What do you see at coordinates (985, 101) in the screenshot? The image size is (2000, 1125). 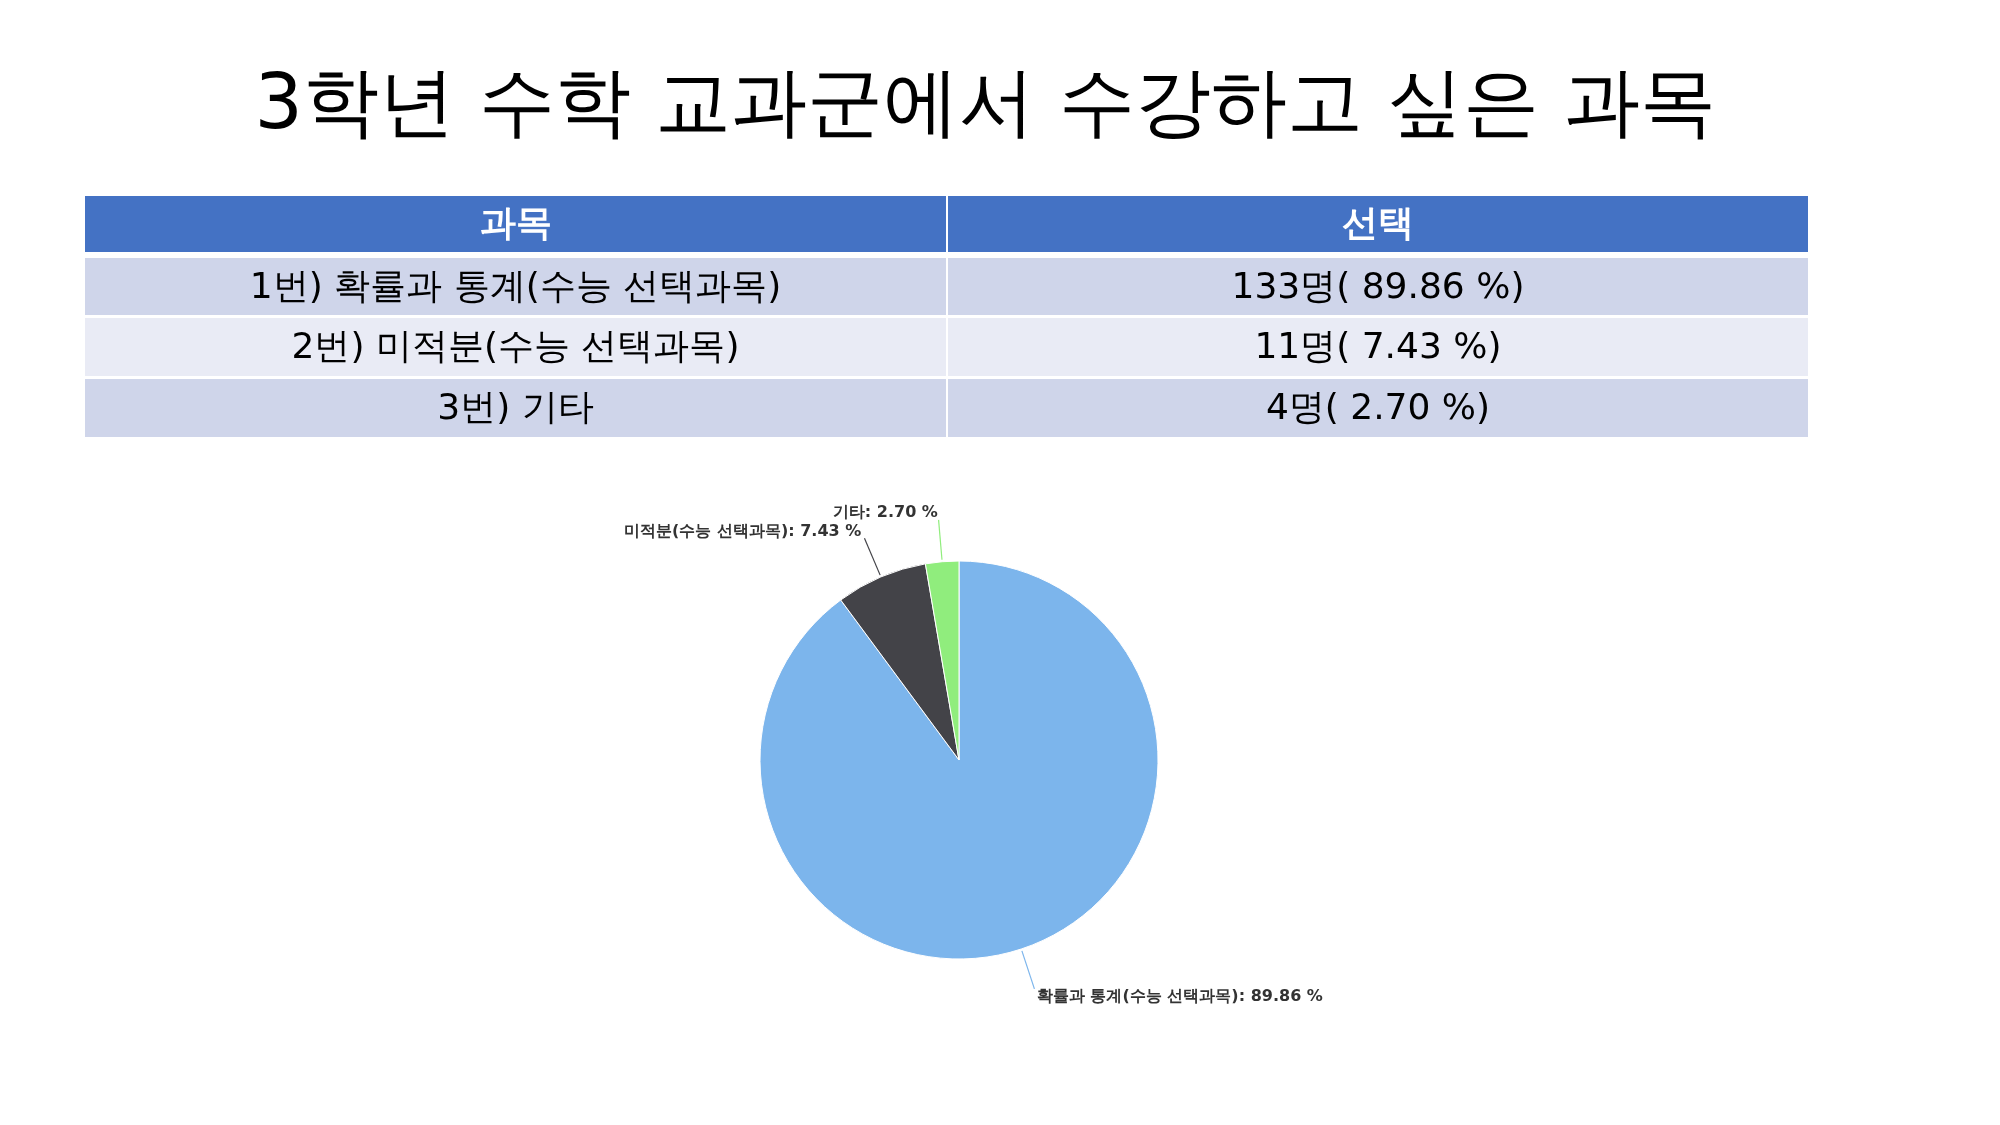 I see `chart-title: 3학년 수학 교과군에서 수강하고 싶은 과목` at bounding box center [985, 101].